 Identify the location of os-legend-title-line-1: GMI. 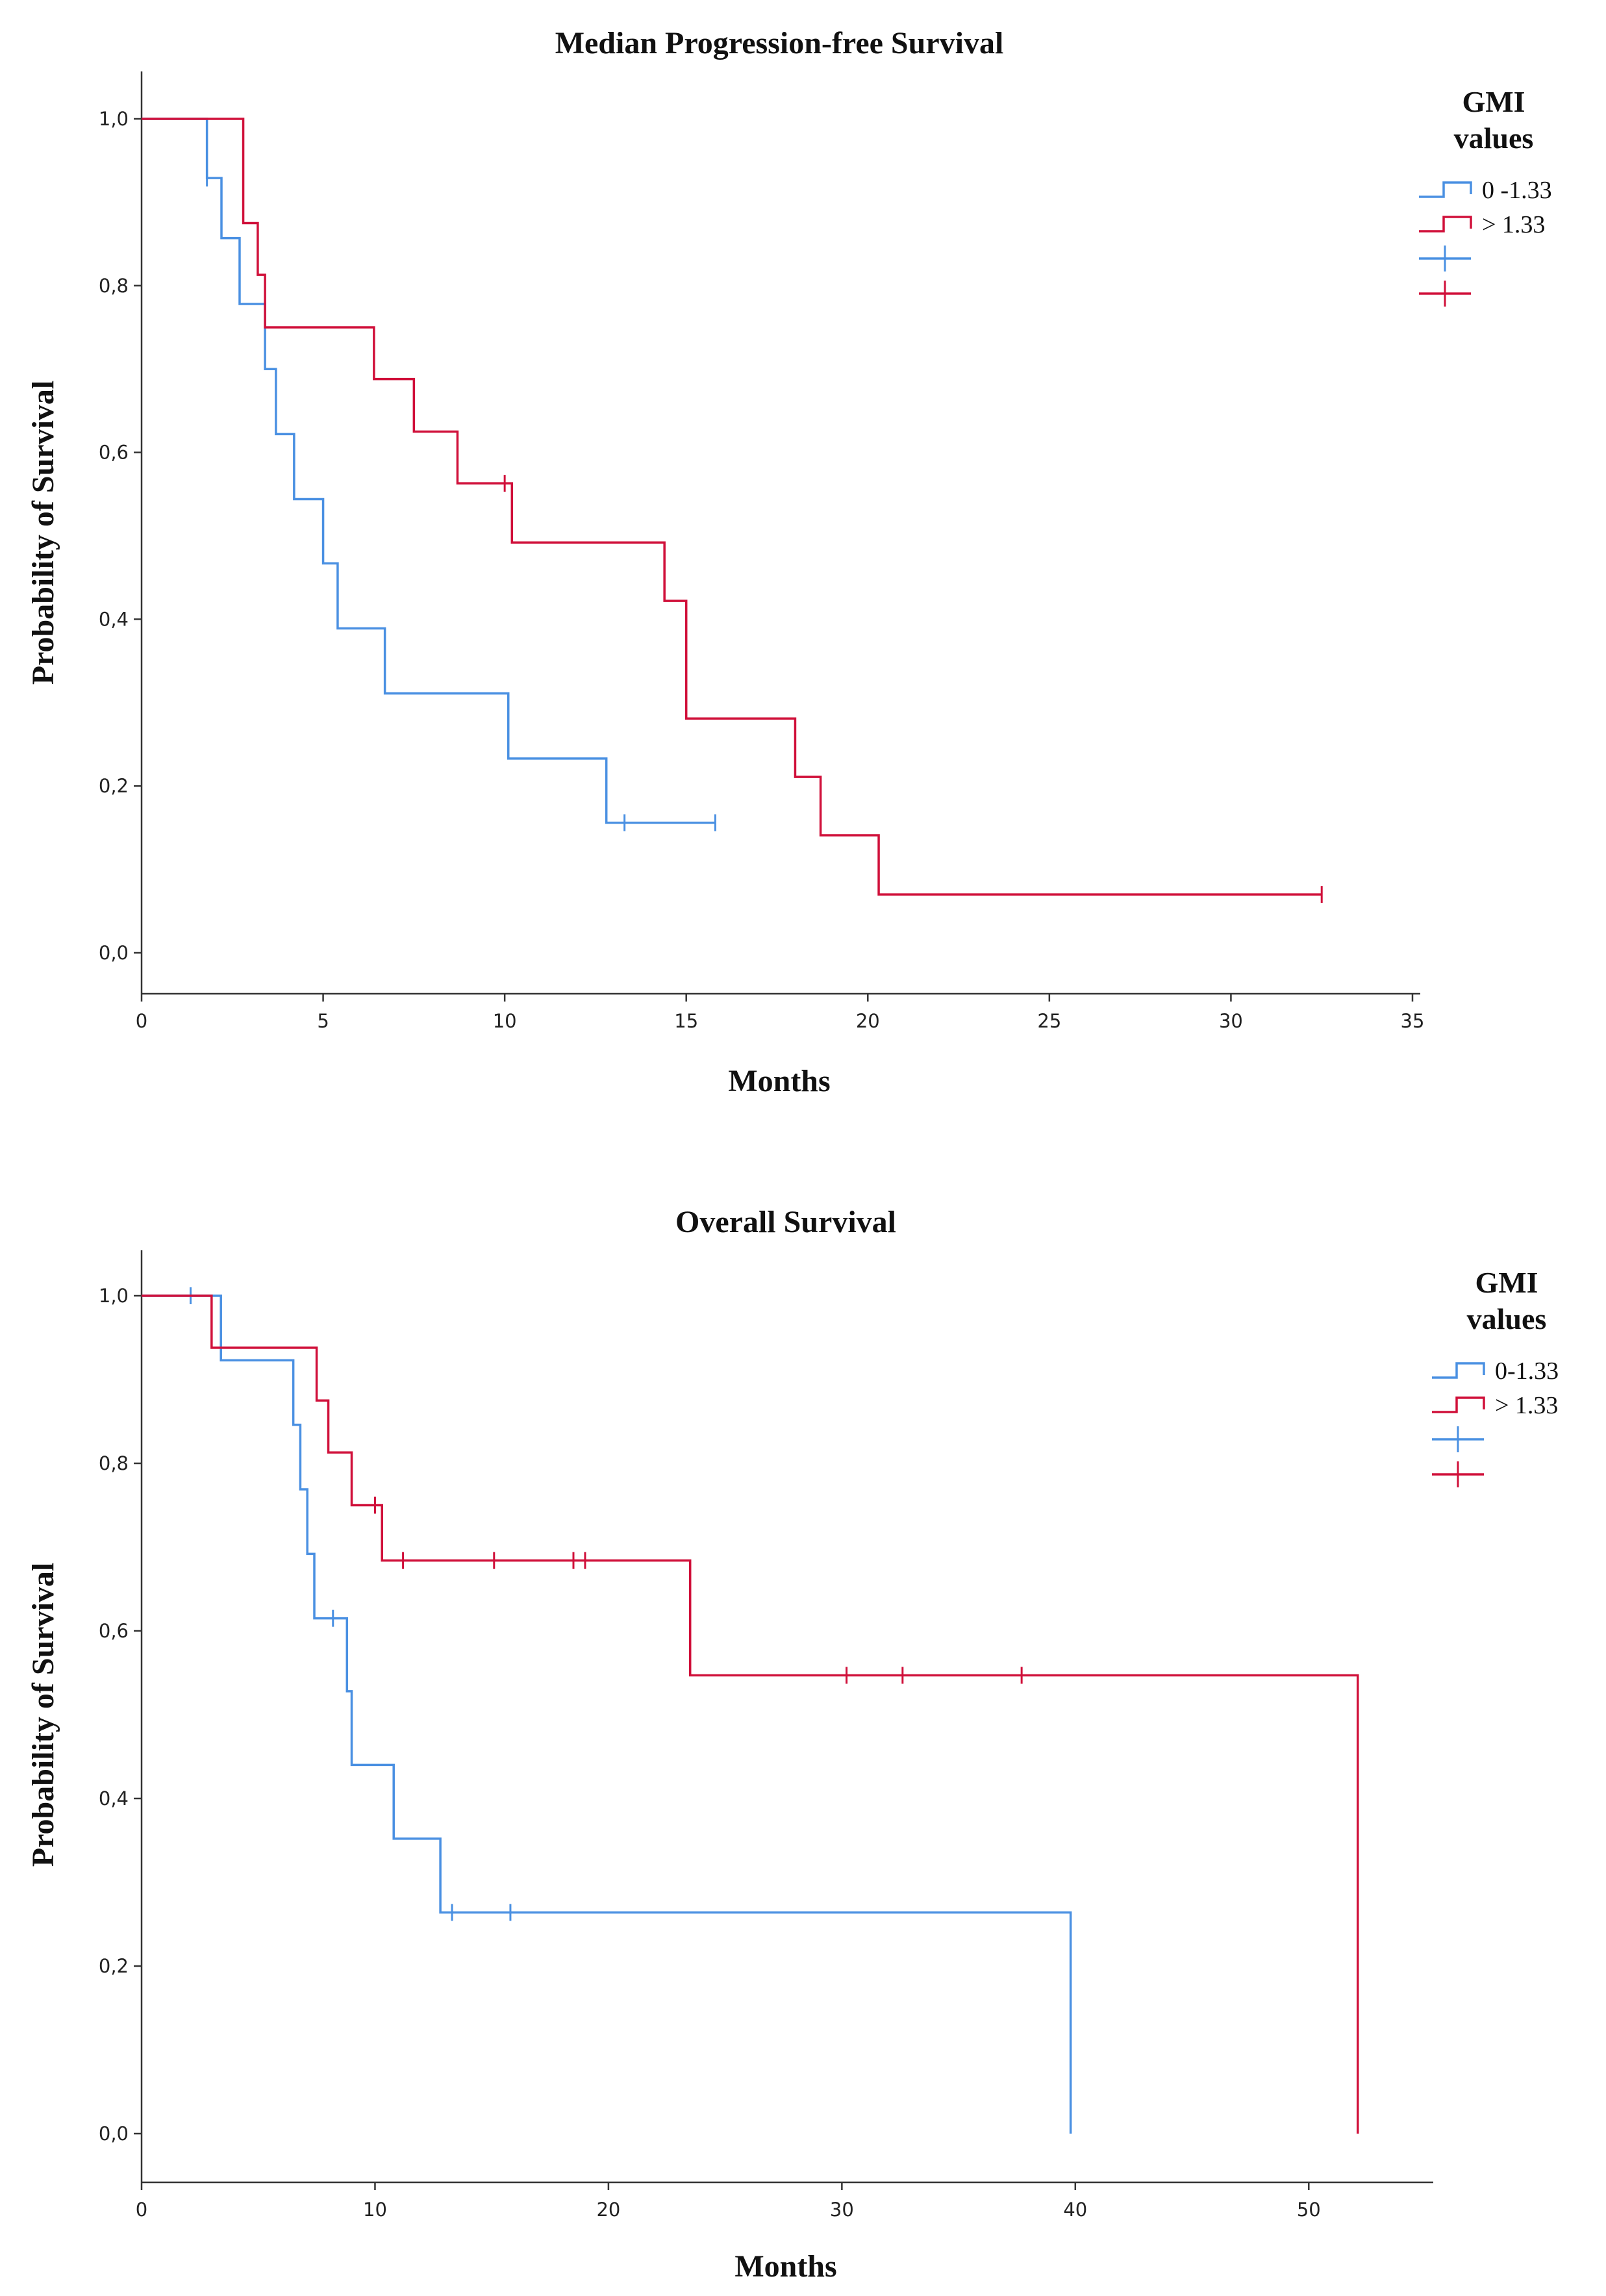
(1506, 1282).